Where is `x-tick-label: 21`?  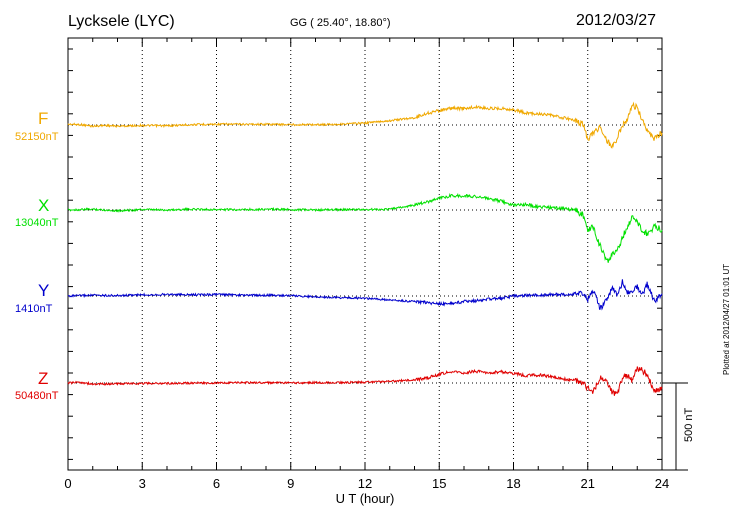 x-tick-label: 21 is located at coordinates (588, 483).